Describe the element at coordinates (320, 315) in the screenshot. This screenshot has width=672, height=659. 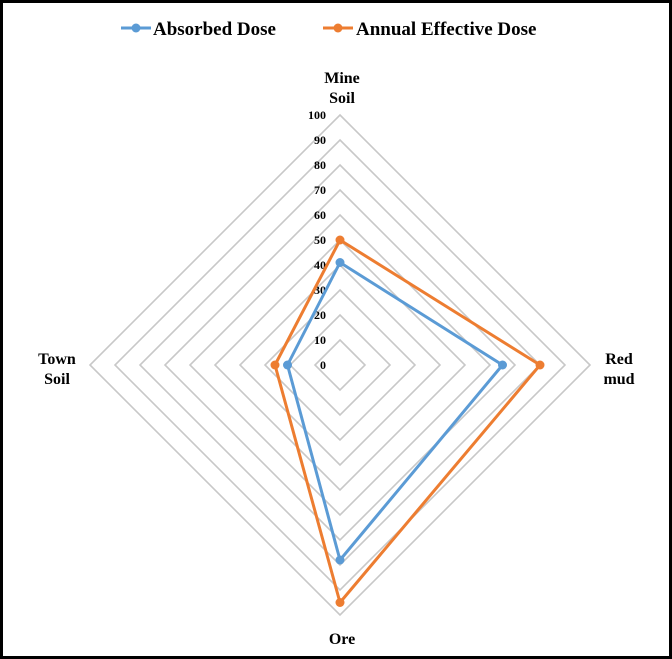
I see `tick-label: 20` at that location.